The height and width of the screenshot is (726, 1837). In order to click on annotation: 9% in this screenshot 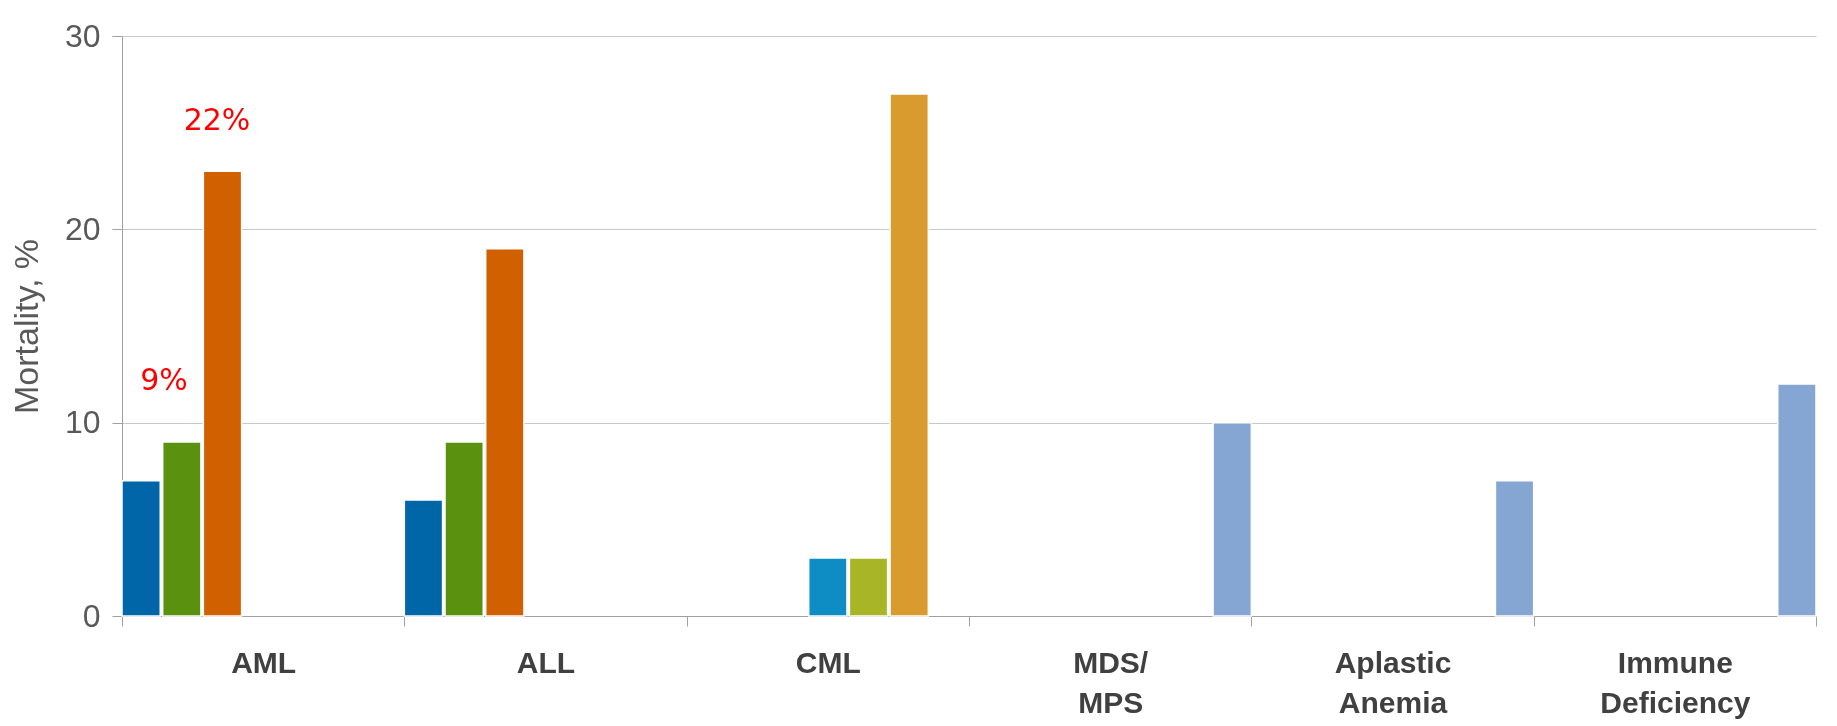, I will do `click(164, 379)`.